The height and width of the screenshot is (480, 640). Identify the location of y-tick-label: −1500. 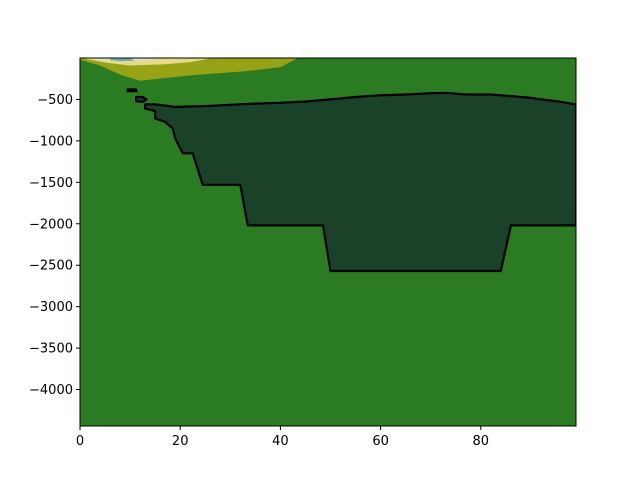
(51, 183).